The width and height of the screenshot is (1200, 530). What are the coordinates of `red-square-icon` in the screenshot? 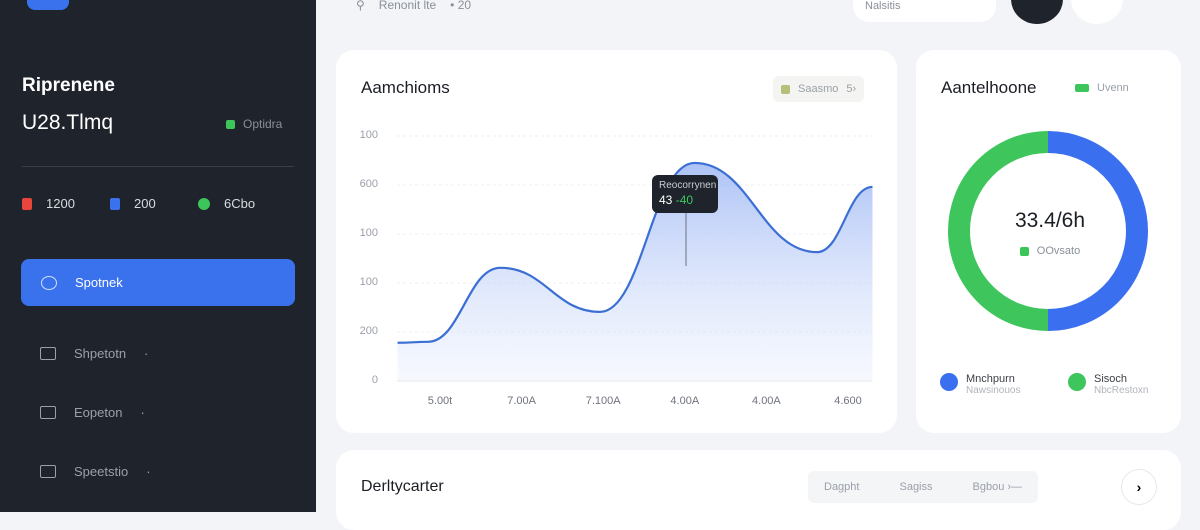 It's located at (27, 203).